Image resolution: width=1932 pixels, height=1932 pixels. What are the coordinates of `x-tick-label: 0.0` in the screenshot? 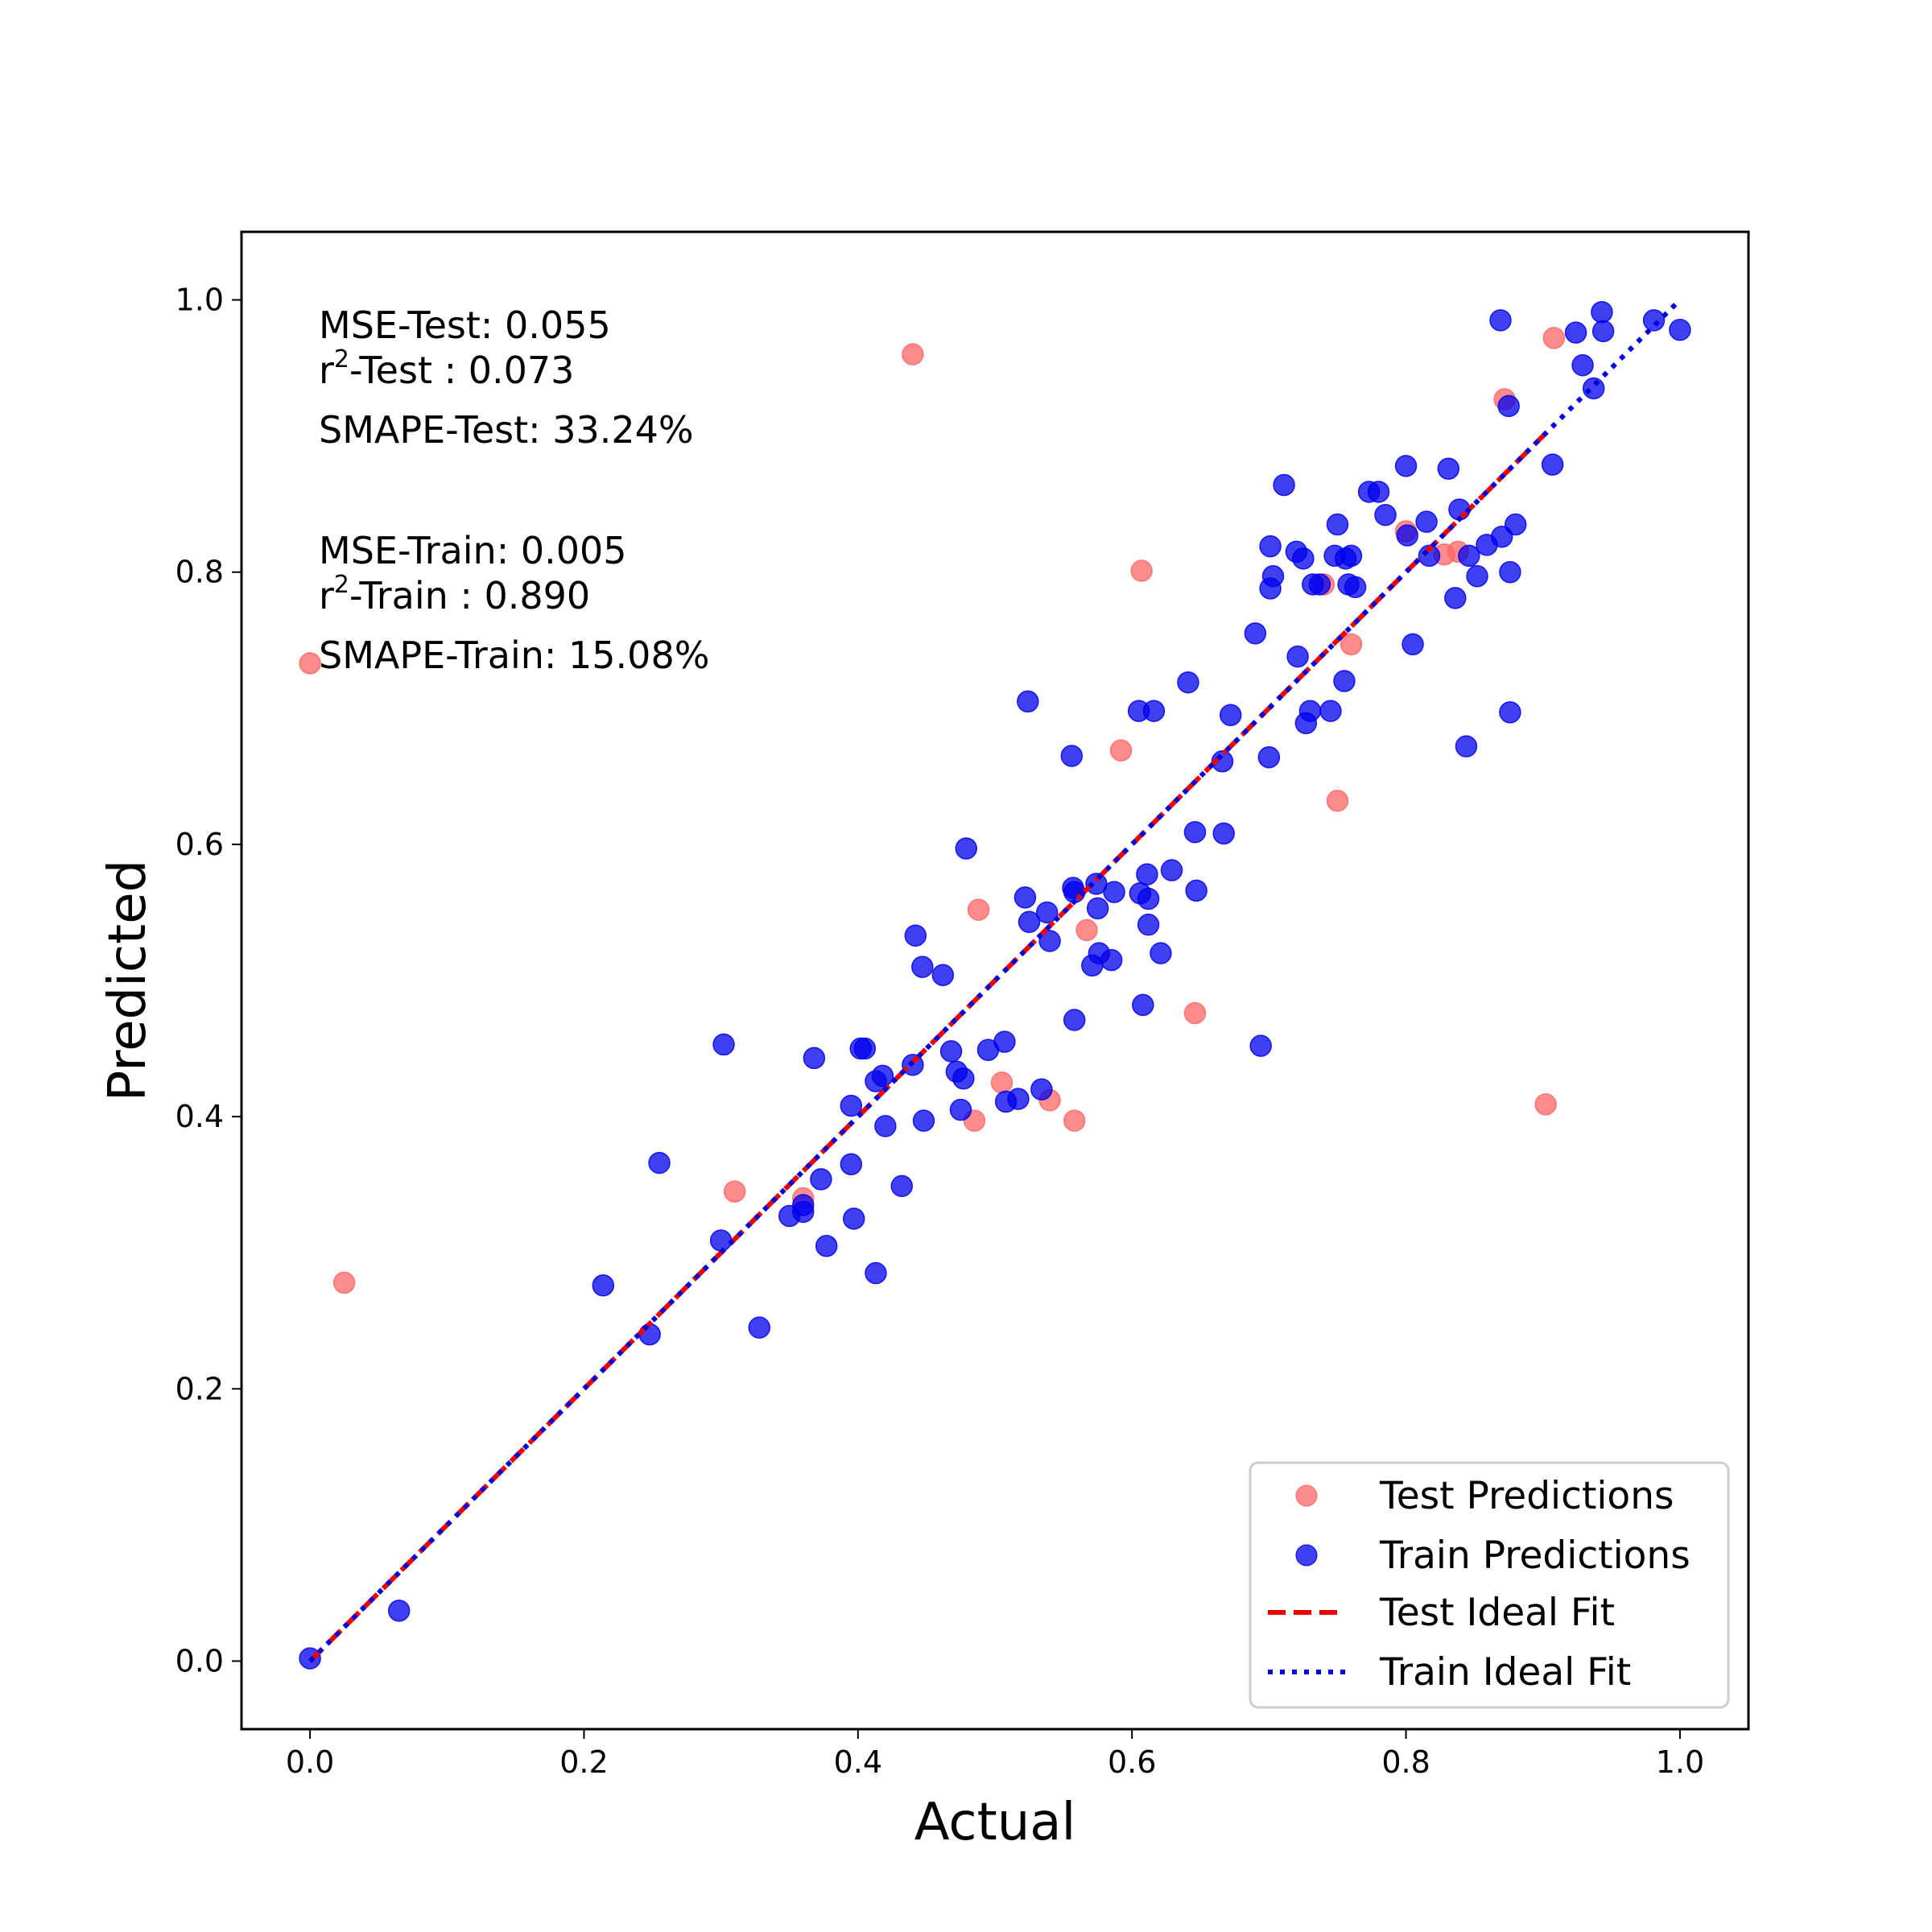 It's located at (310, 1762).